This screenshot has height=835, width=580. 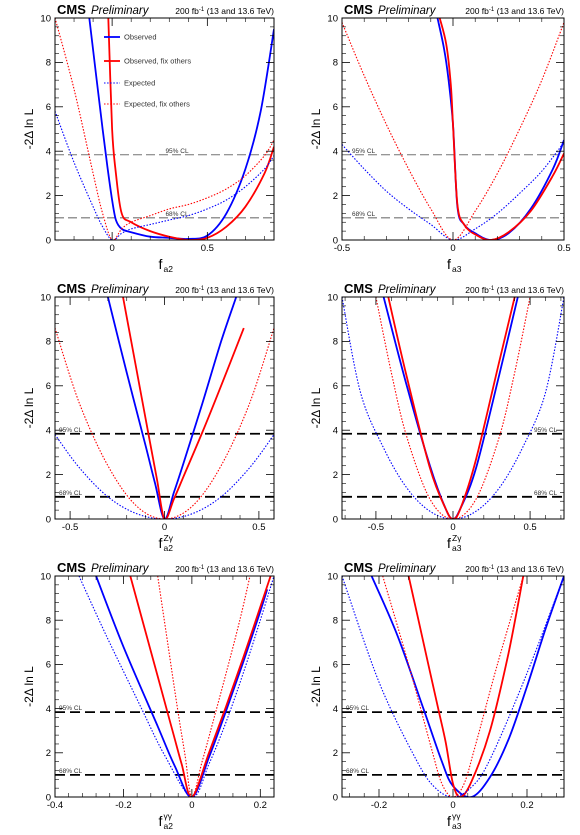 What do you see at coordinates (169, 548) in the screenshot?
I see `x-axis-title-sub: a2` at bounding box center [169, 548].